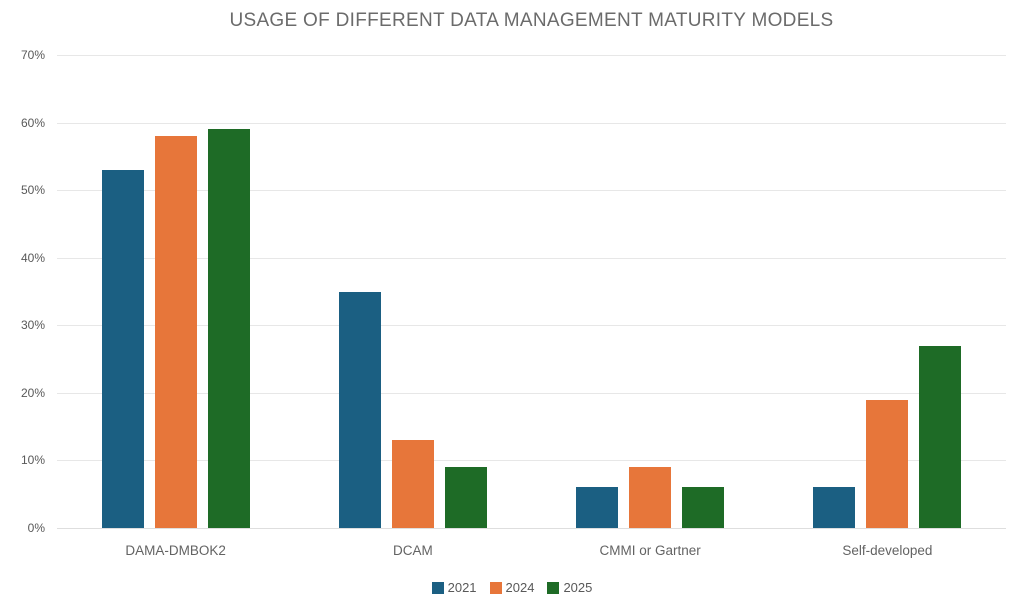 The image size is (1024, 614). Describe the element at coordinates (531, 123) in the screenshot. I see `gridline-60%` at that location.